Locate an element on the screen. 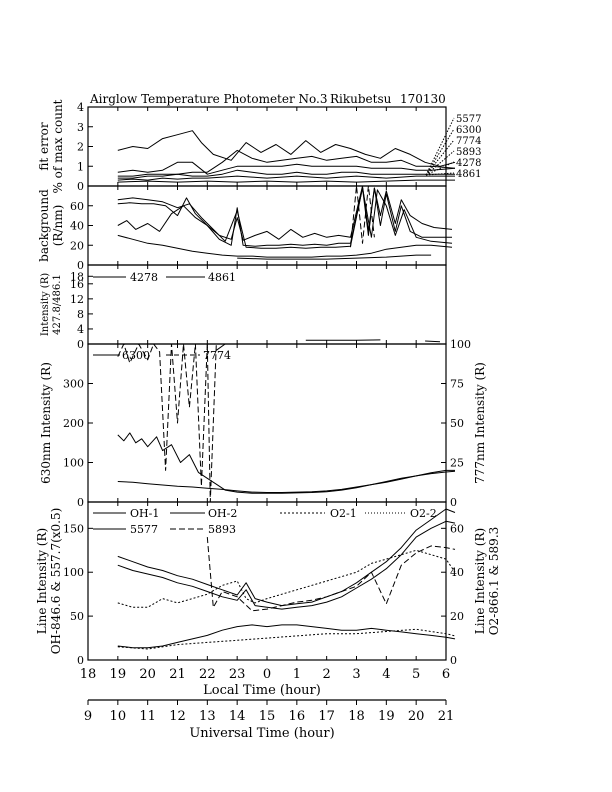 The image size is (612, 792). y-tick-label: 2 is located at coordinates (80, 147).